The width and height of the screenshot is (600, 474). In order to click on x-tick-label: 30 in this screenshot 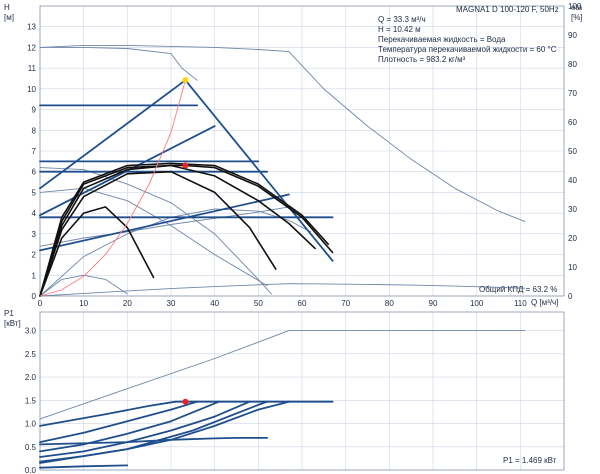, I will do `click(171, 303)`.